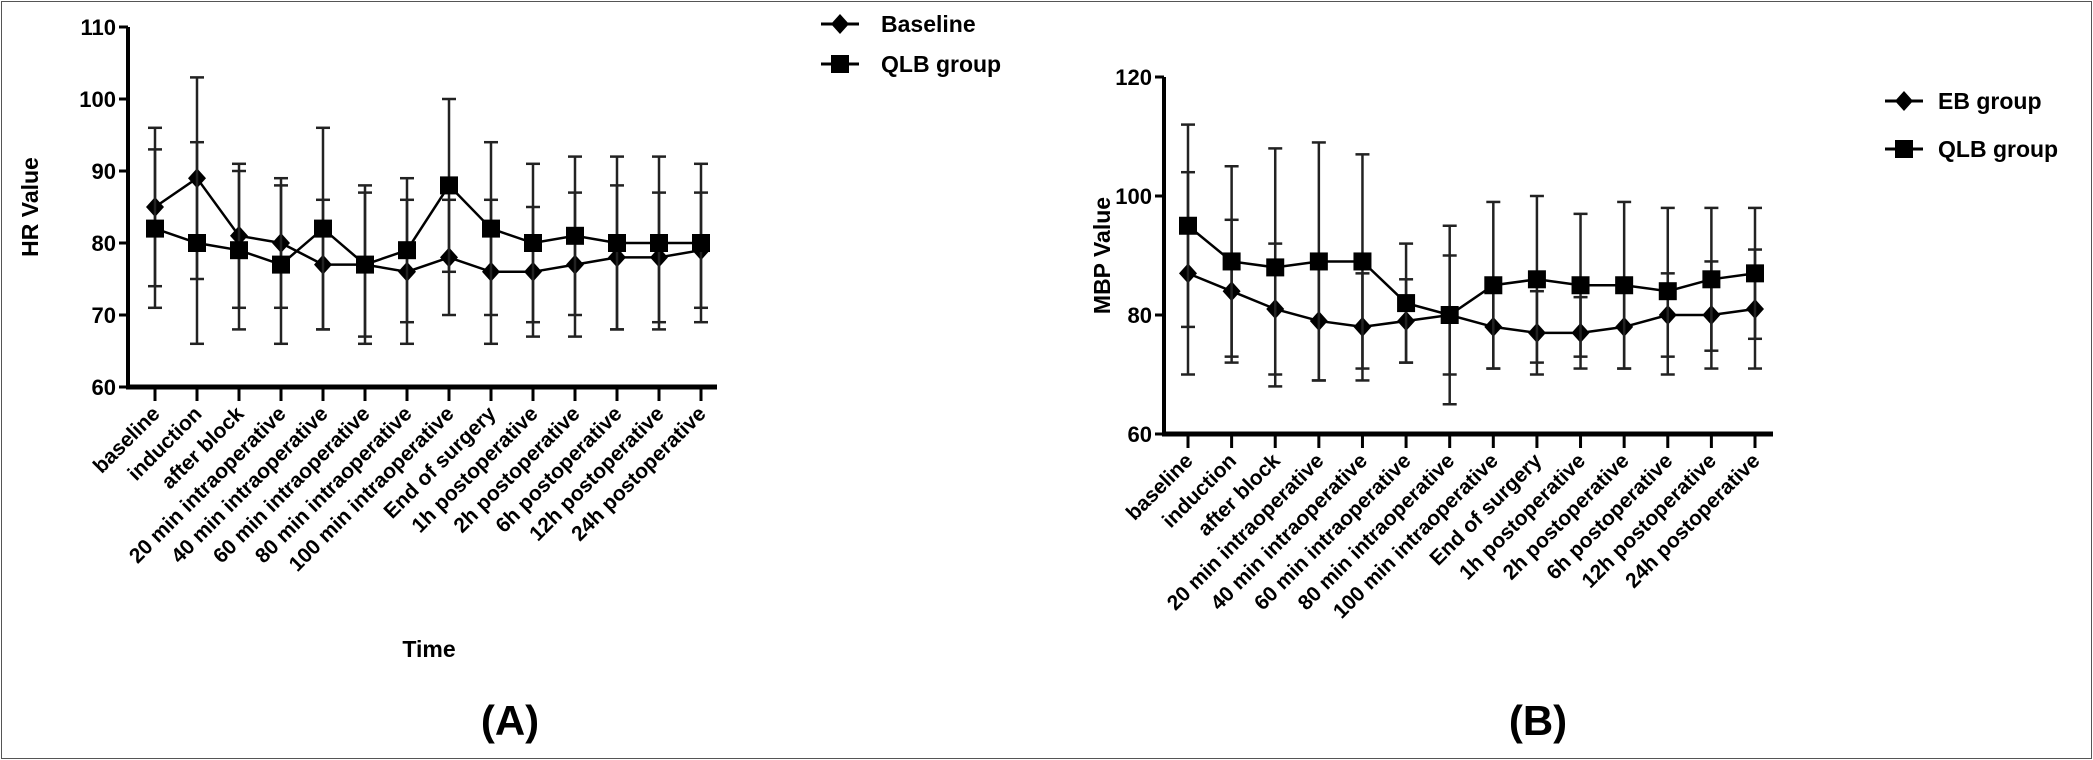  I want to click on legend-item: Baseline, so click(898, 24).